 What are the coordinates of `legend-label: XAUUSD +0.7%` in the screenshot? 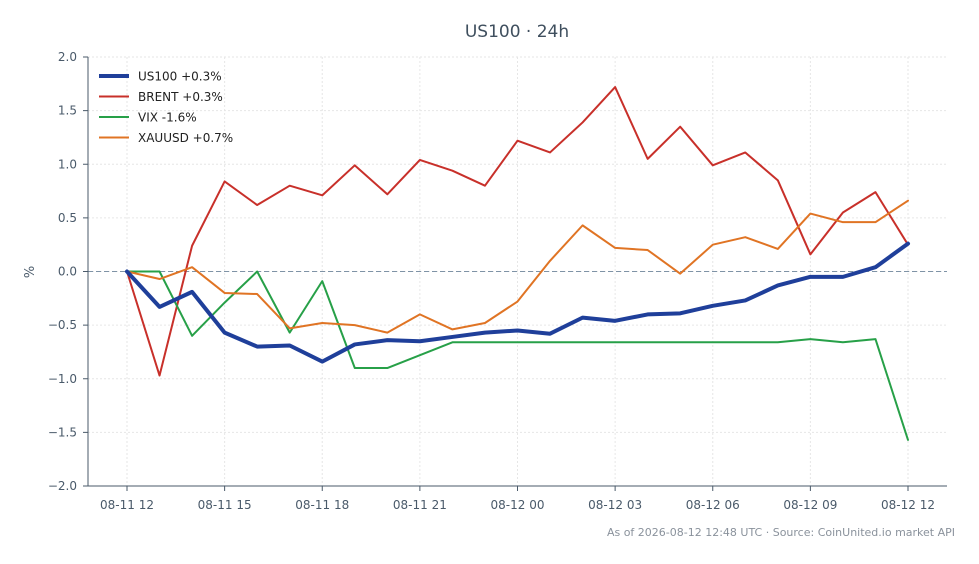 It's located at (185, 138).